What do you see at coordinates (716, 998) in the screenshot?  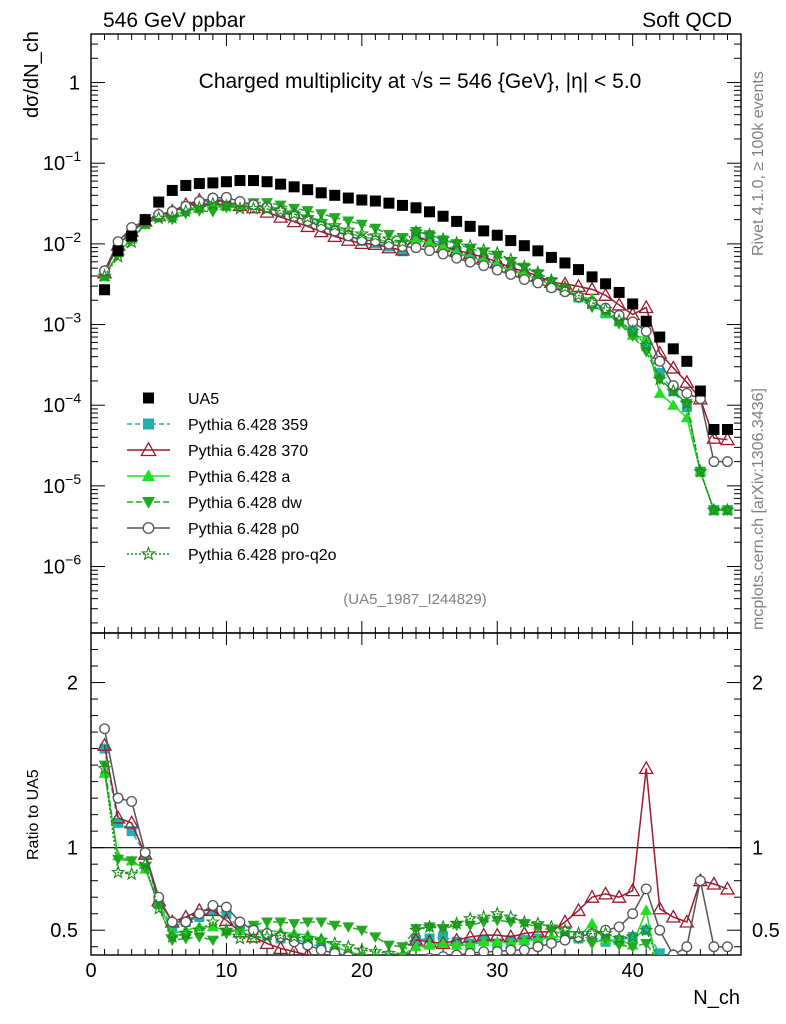 I see `x-axis-label: N_ch` at bounding box center [716, 998].